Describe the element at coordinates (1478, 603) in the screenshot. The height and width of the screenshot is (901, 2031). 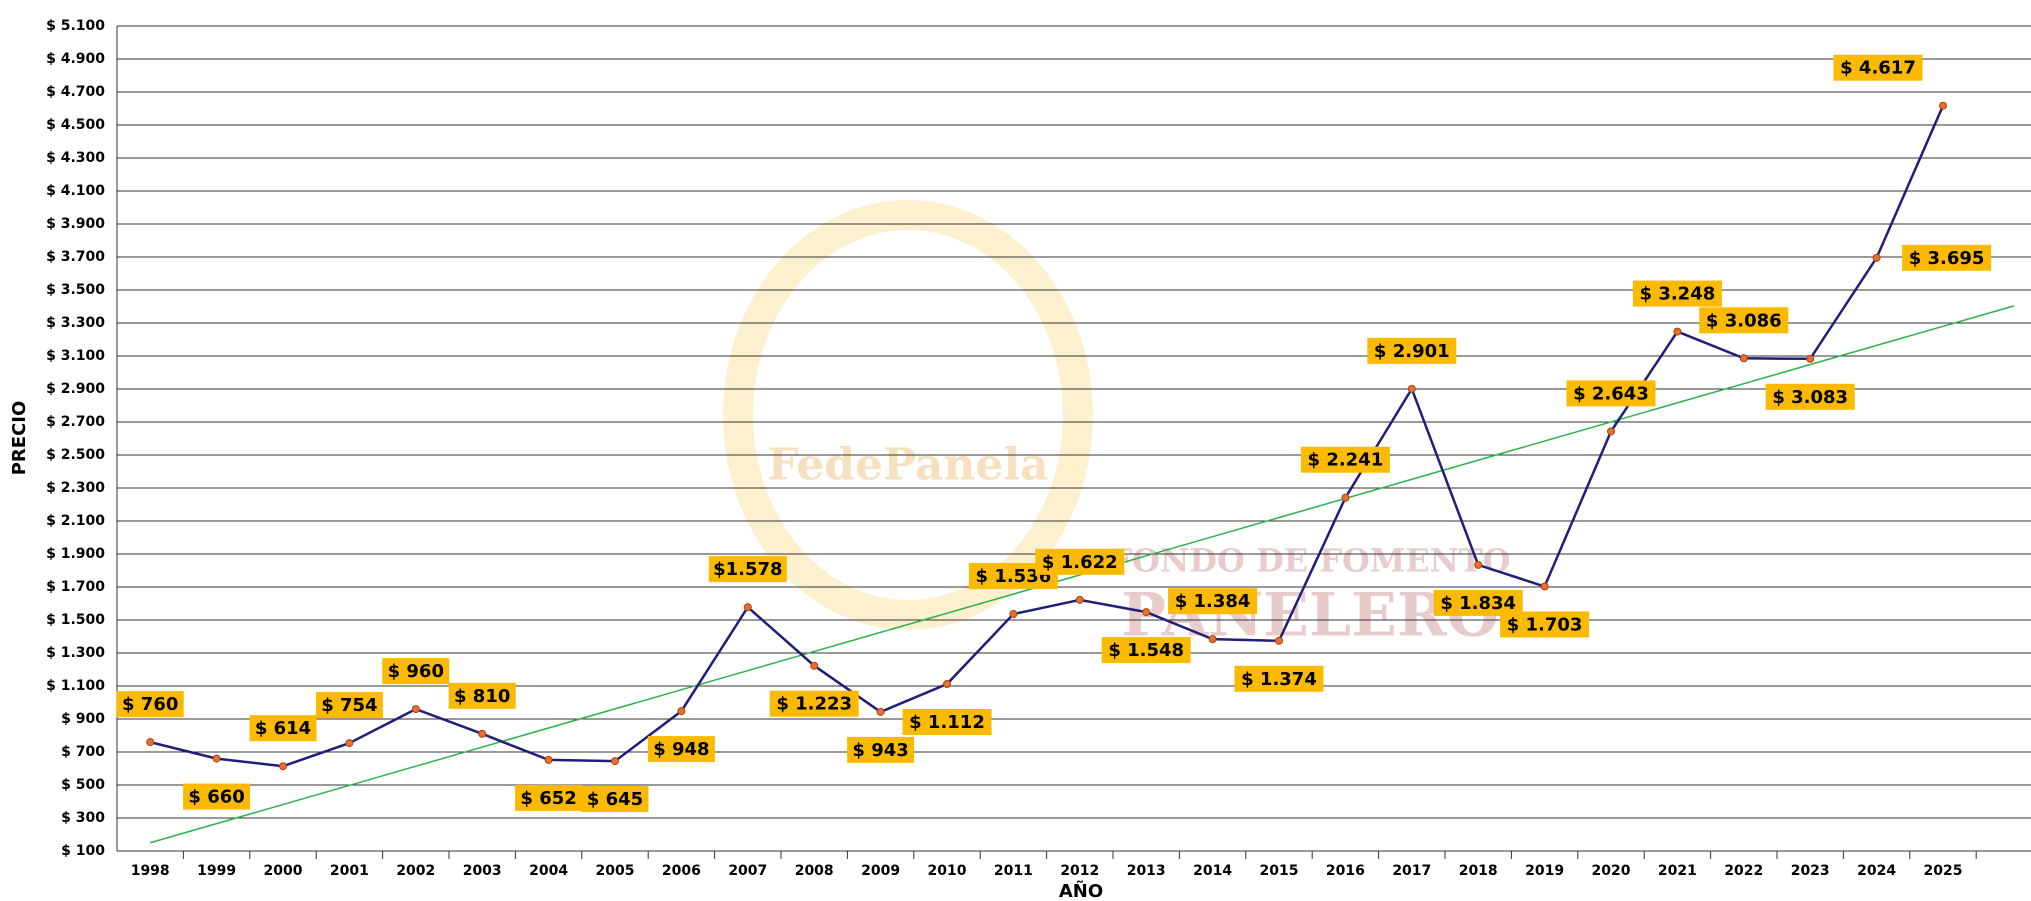
I see `value-label: $ 1.834` at that location.